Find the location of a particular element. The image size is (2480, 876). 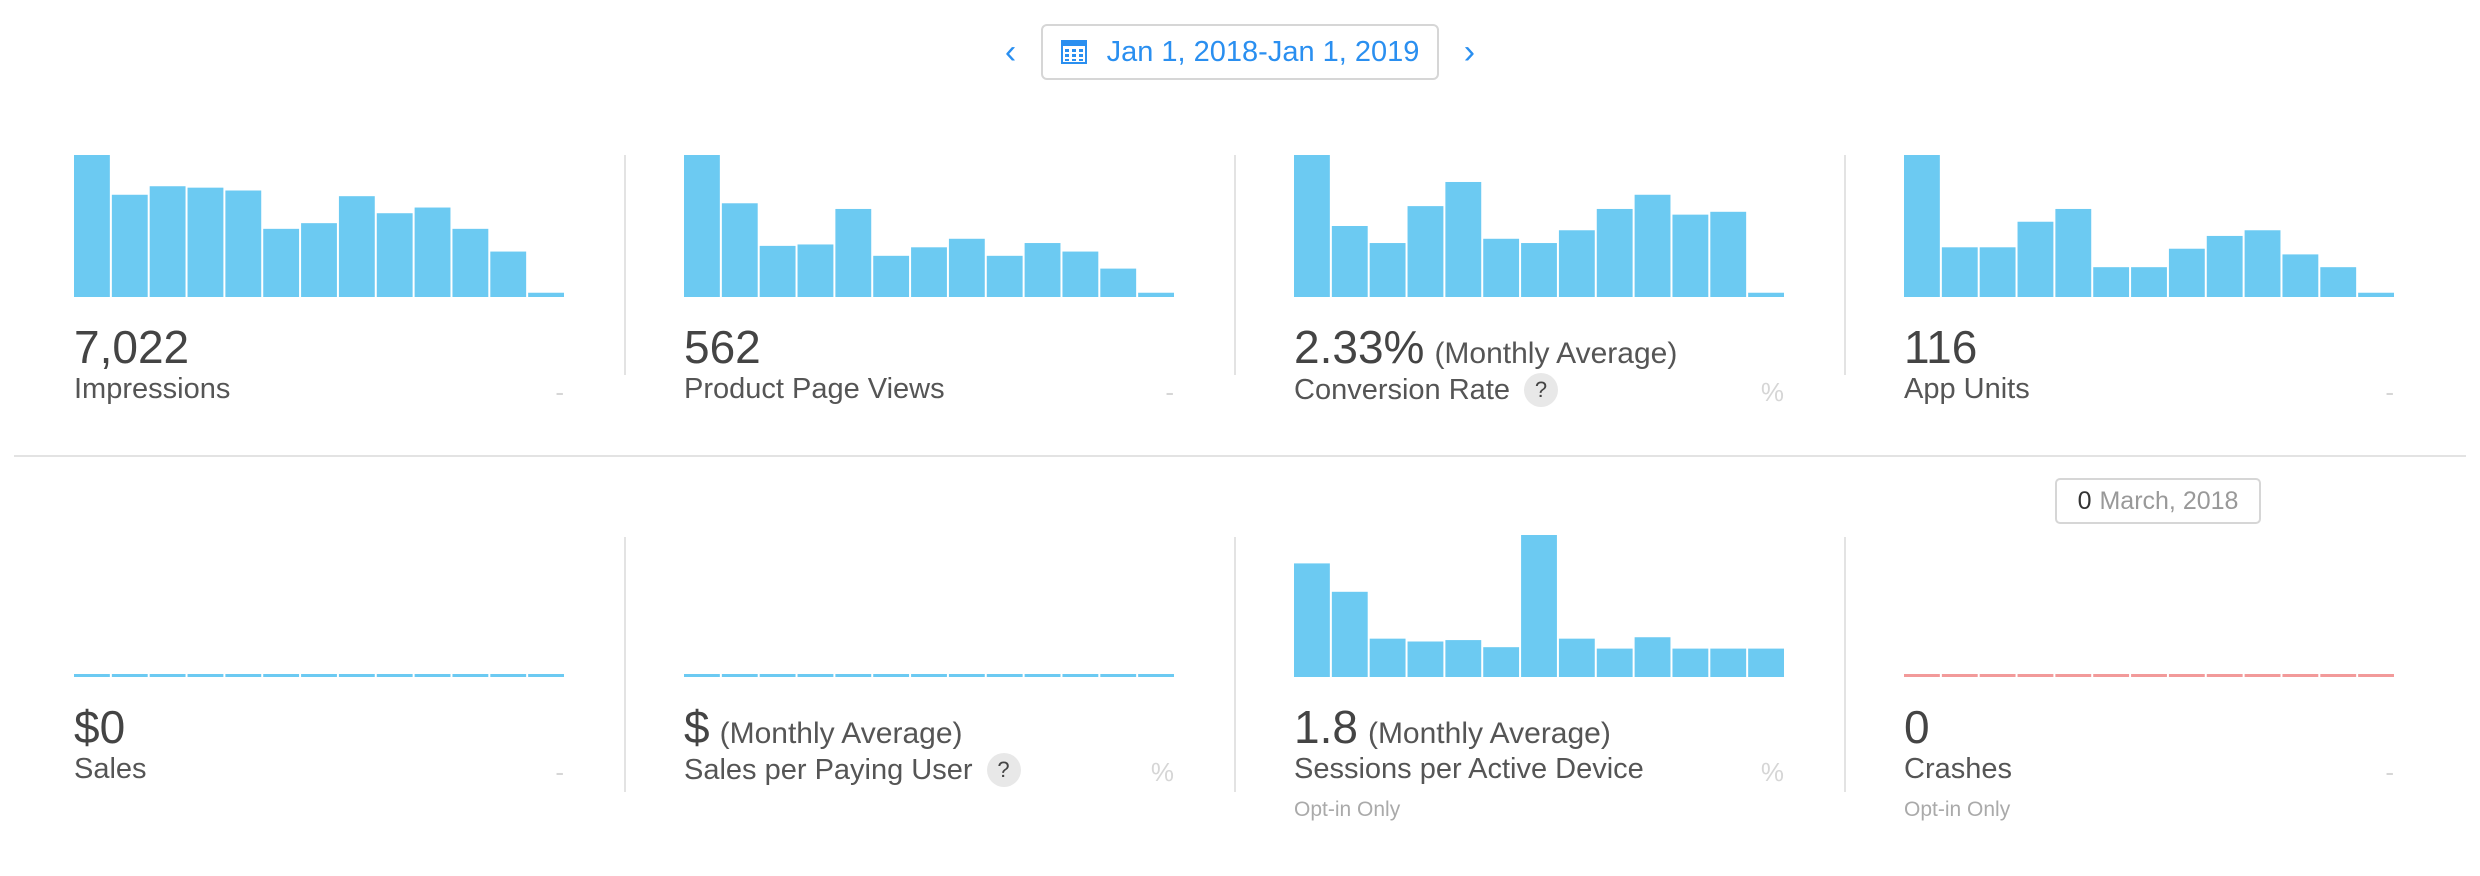

metric-impressions: 7,022 Impressions - is located at coordinates (319, 285).